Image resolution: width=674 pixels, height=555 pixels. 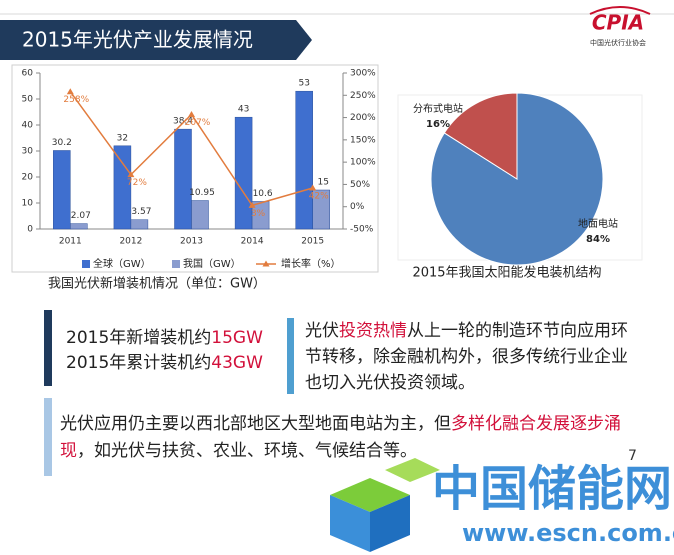 What do you see at coordinates (340, 437) in the screenshot?
I see `highlight-text: 多样化融合发展逐步涌现` at bounding box center [340, 437].